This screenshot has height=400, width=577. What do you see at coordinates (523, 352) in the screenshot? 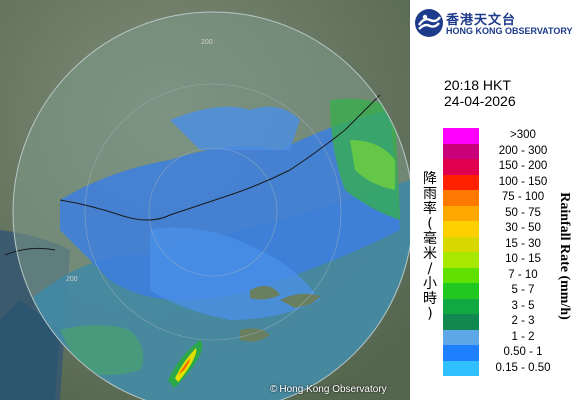
I see `legend-label: 0.50 - 1` at bounding box center [523, 352].